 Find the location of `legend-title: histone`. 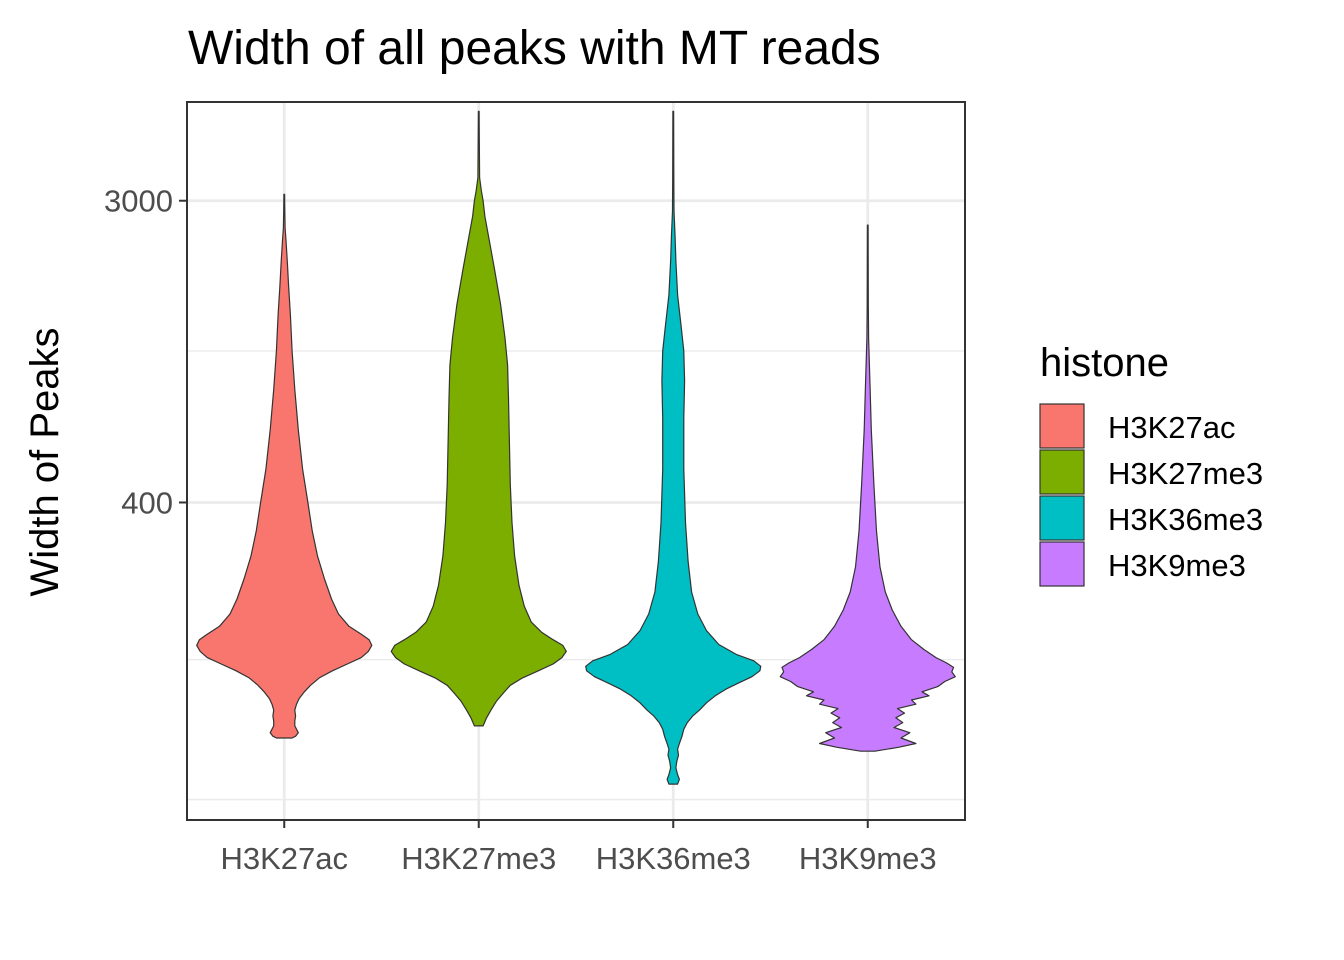

legend-title: histone is located at coordinates (1104, 363).